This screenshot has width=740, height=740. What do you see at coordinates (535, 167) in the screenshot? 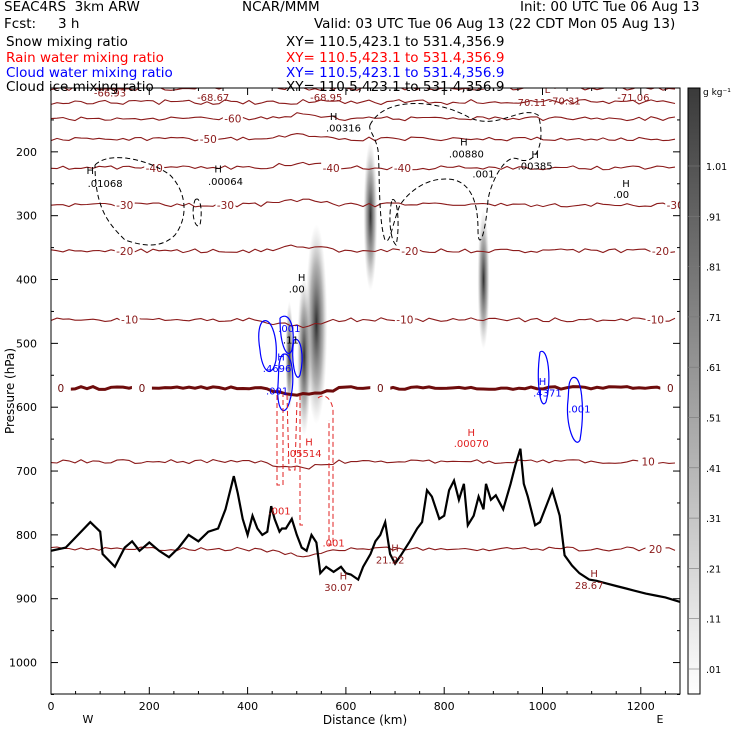
I see `extrema-value: .00385` at bounding box center [535, 167].